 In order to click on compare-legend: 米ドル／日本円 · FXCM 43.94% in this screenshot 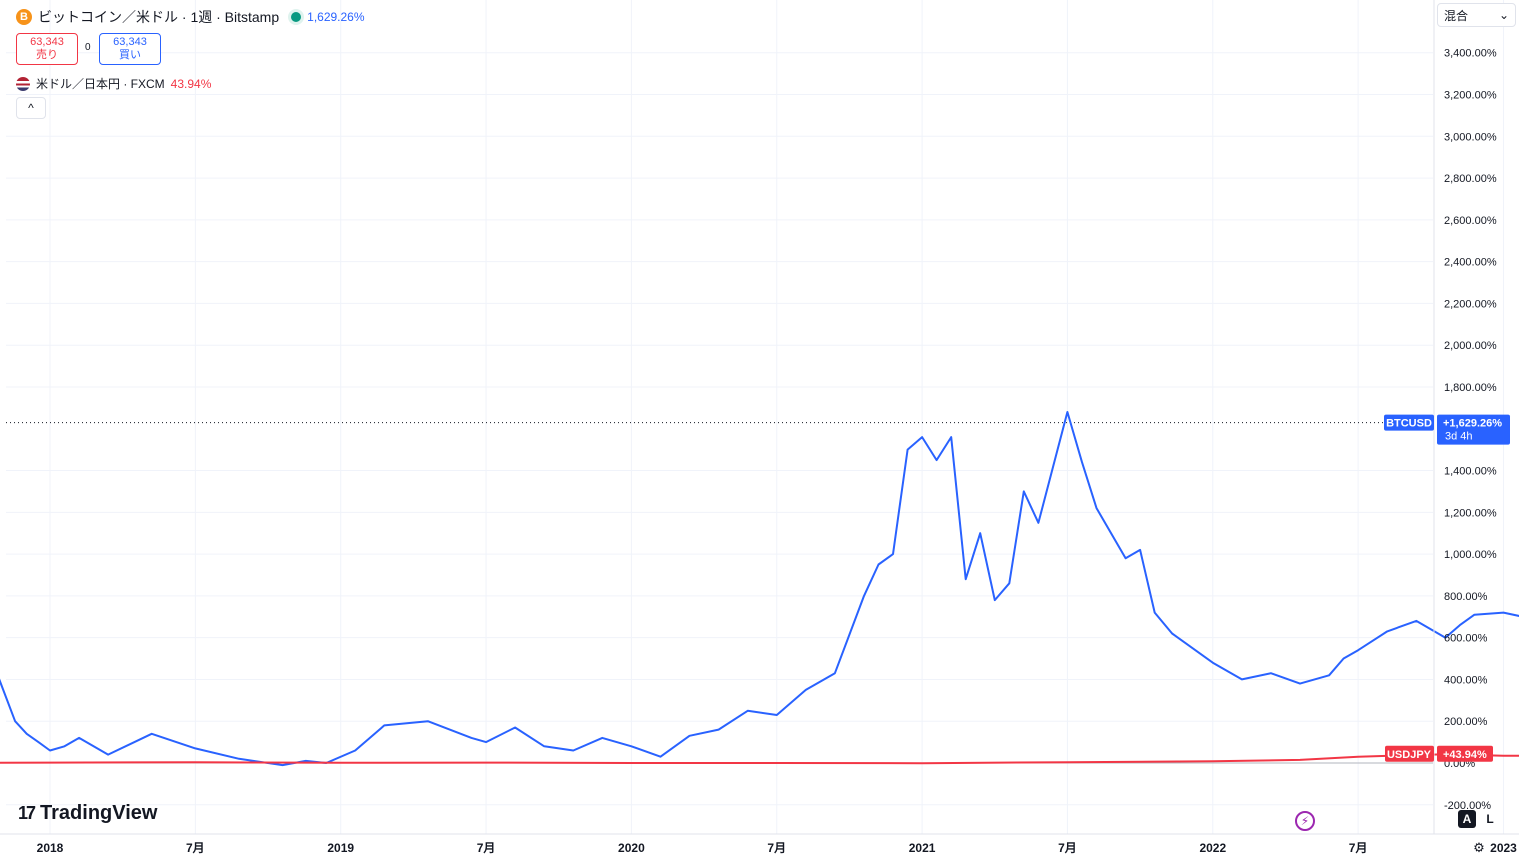, I will do `click(113, 83)`.